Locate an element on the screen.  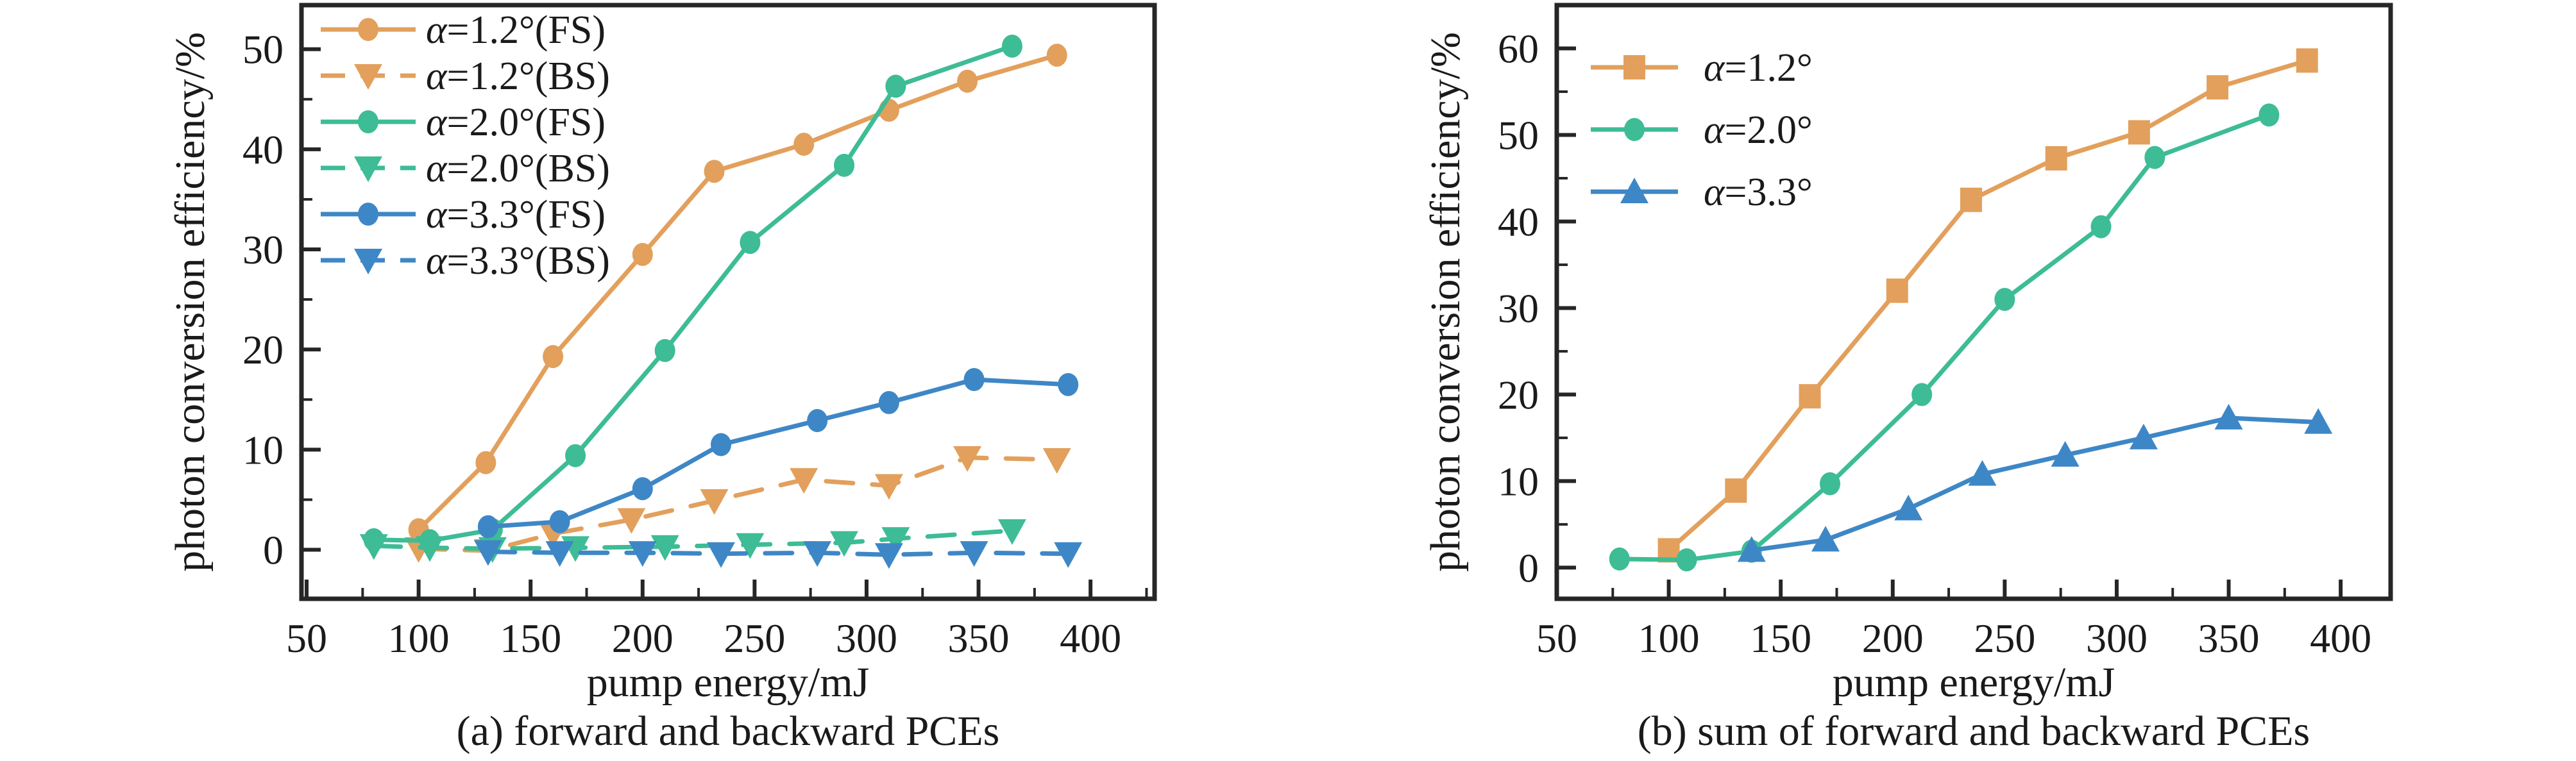
a-legend-label-2: α=2.0°(FS) is located at coordinates (516, 122).